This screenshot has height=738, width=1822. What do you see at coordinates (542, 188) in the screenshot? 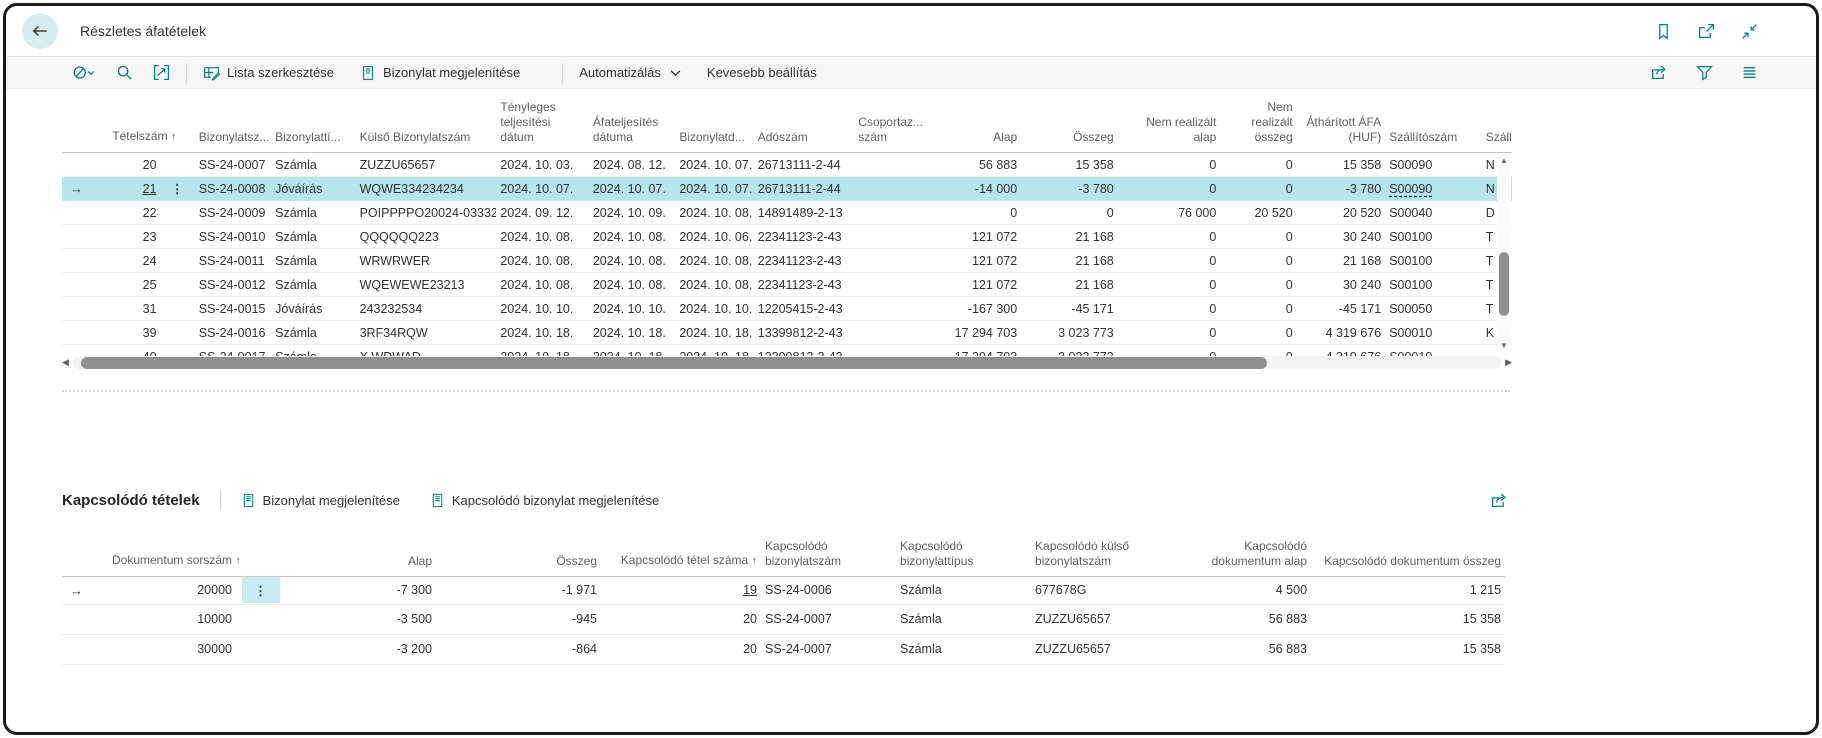
I see `cell-actual-date: 2024. 10. 07.` at bounding box center [542, 188].